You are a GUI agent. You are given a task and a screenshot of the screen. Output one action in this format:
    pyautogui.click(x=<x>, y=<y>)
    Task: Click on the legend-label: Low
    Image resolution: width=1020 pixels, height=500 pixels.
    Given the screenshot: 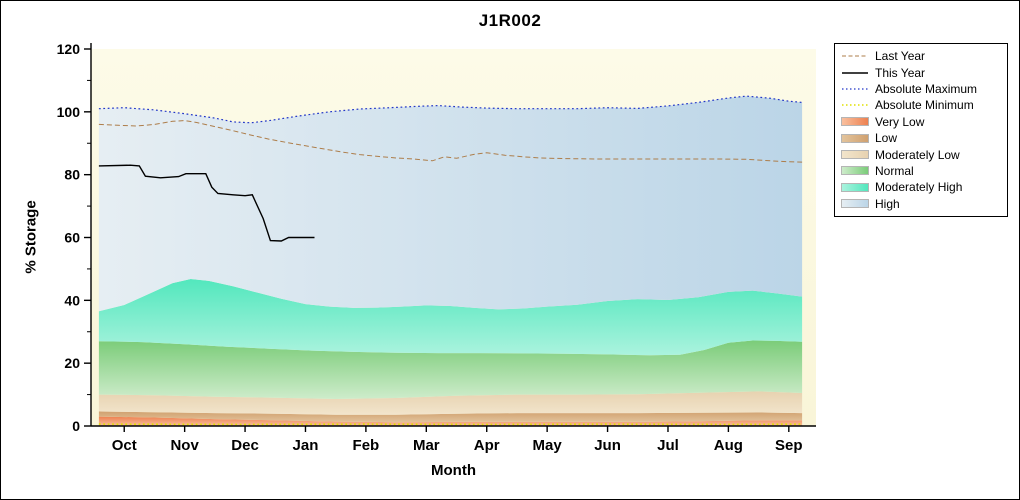 What is the action you would take?
    pyautogui.click(x=886, y=138)
    